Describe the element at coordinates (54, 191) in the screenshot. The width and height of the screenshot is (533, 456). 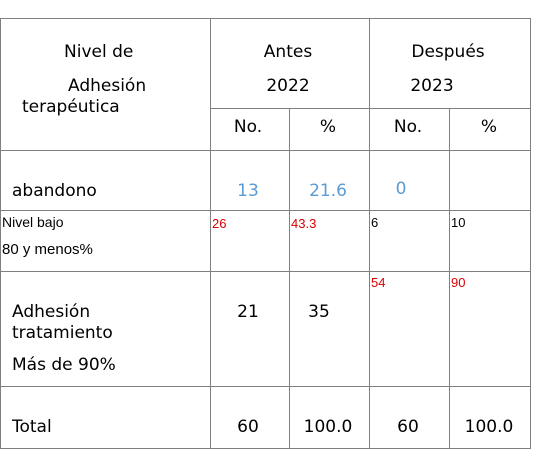
I see `row-abandono-label: abandono` at that location.